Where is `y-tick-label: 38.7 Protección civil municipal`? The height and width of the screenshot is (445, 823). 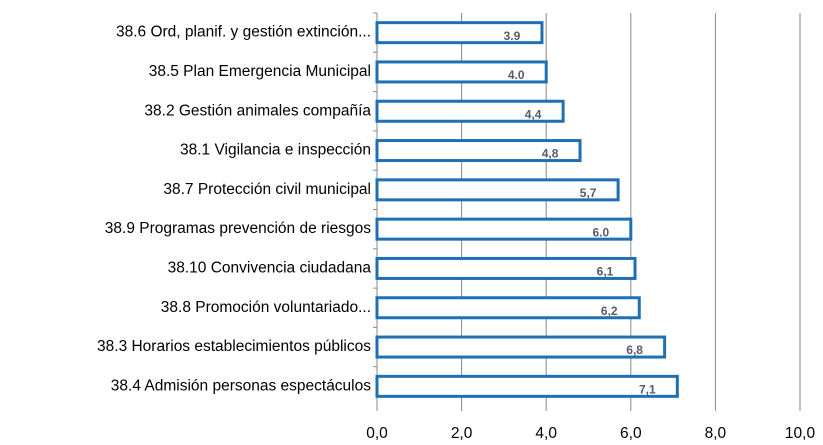 y-tick-label: 38.7 Protección civil municipal is located at coordinates (267, 189).